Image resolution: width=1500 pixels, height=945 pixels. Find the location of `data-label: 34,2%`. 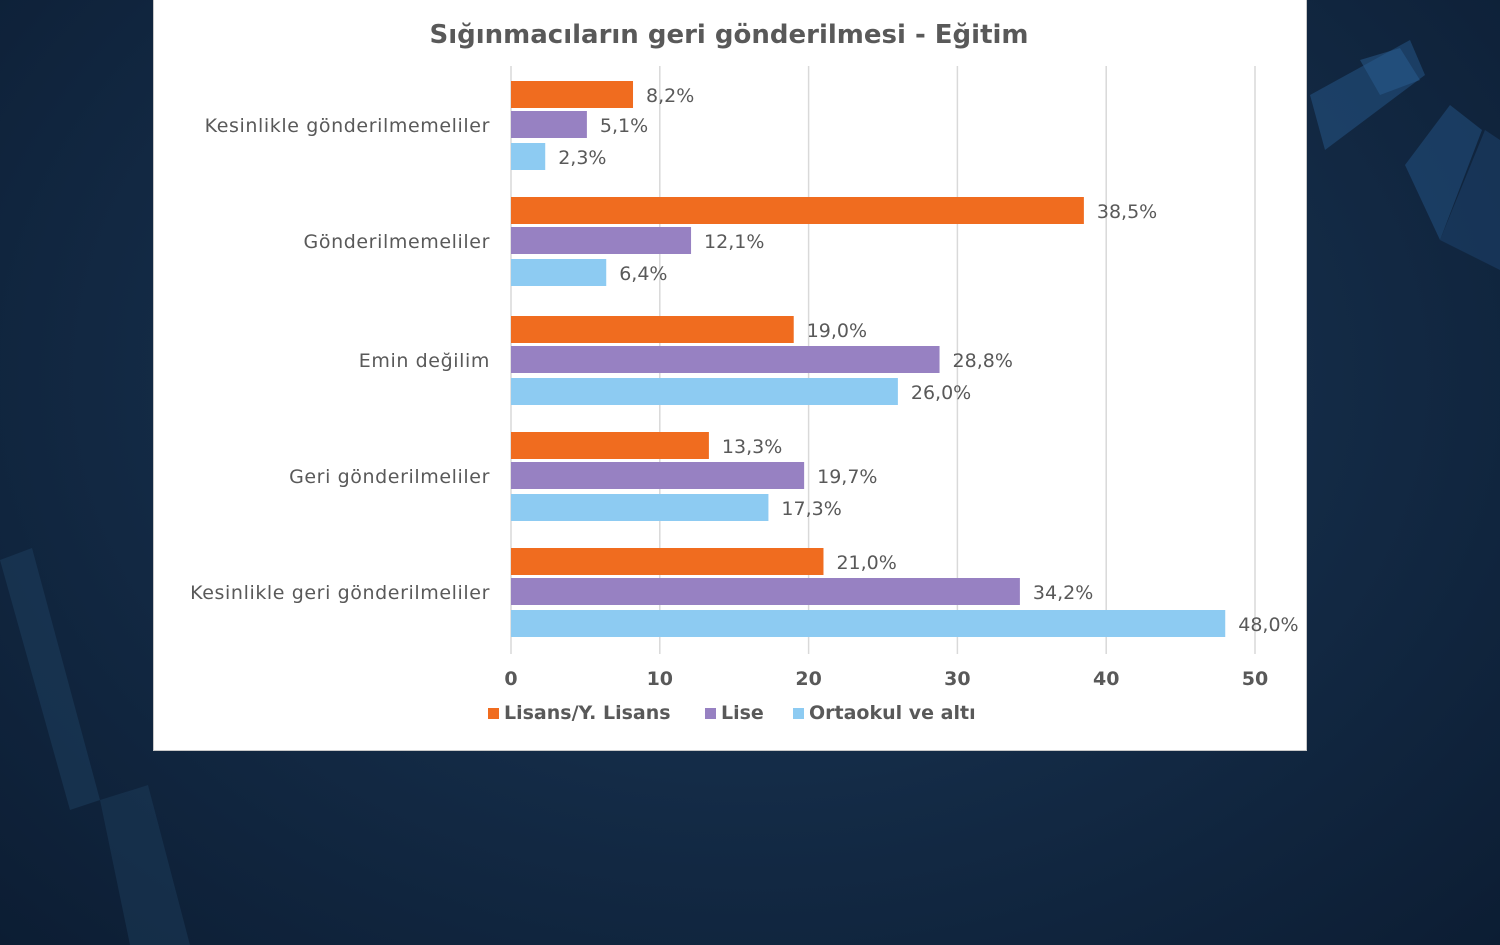

data-label: 34,2% is located at coordinates (1063, 593).